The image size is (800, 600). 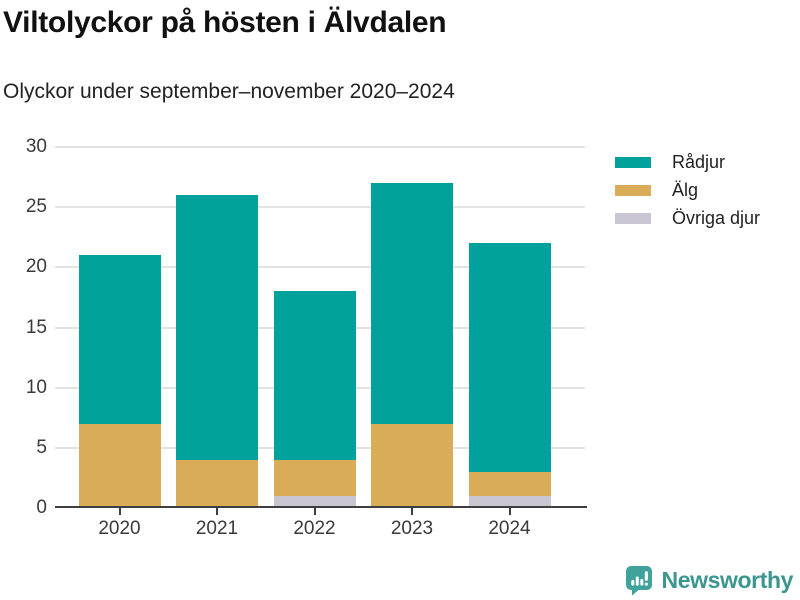 I want to click on newsworthy-logo-icon, so click(x=638, y=581).